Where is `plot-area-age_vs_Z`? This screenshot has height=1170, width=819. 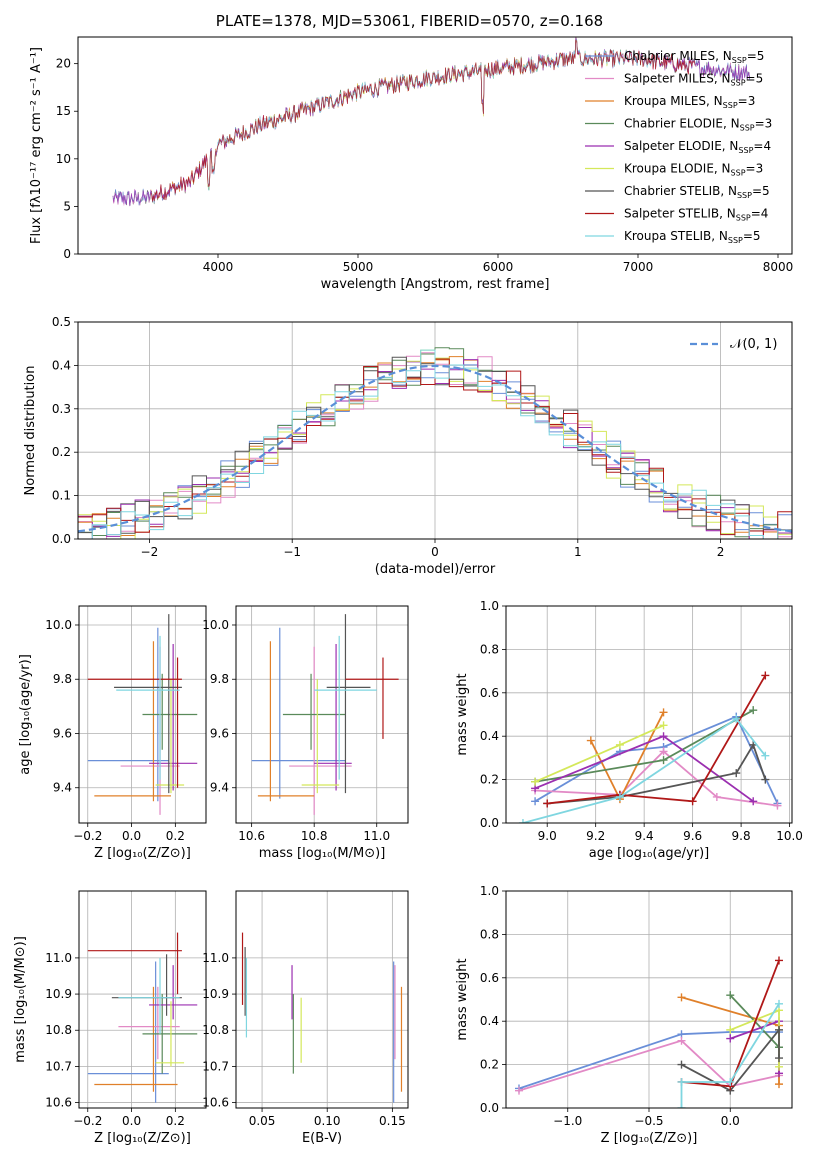
plot-area-age_vs_Z is located at coordinates (142, 714).